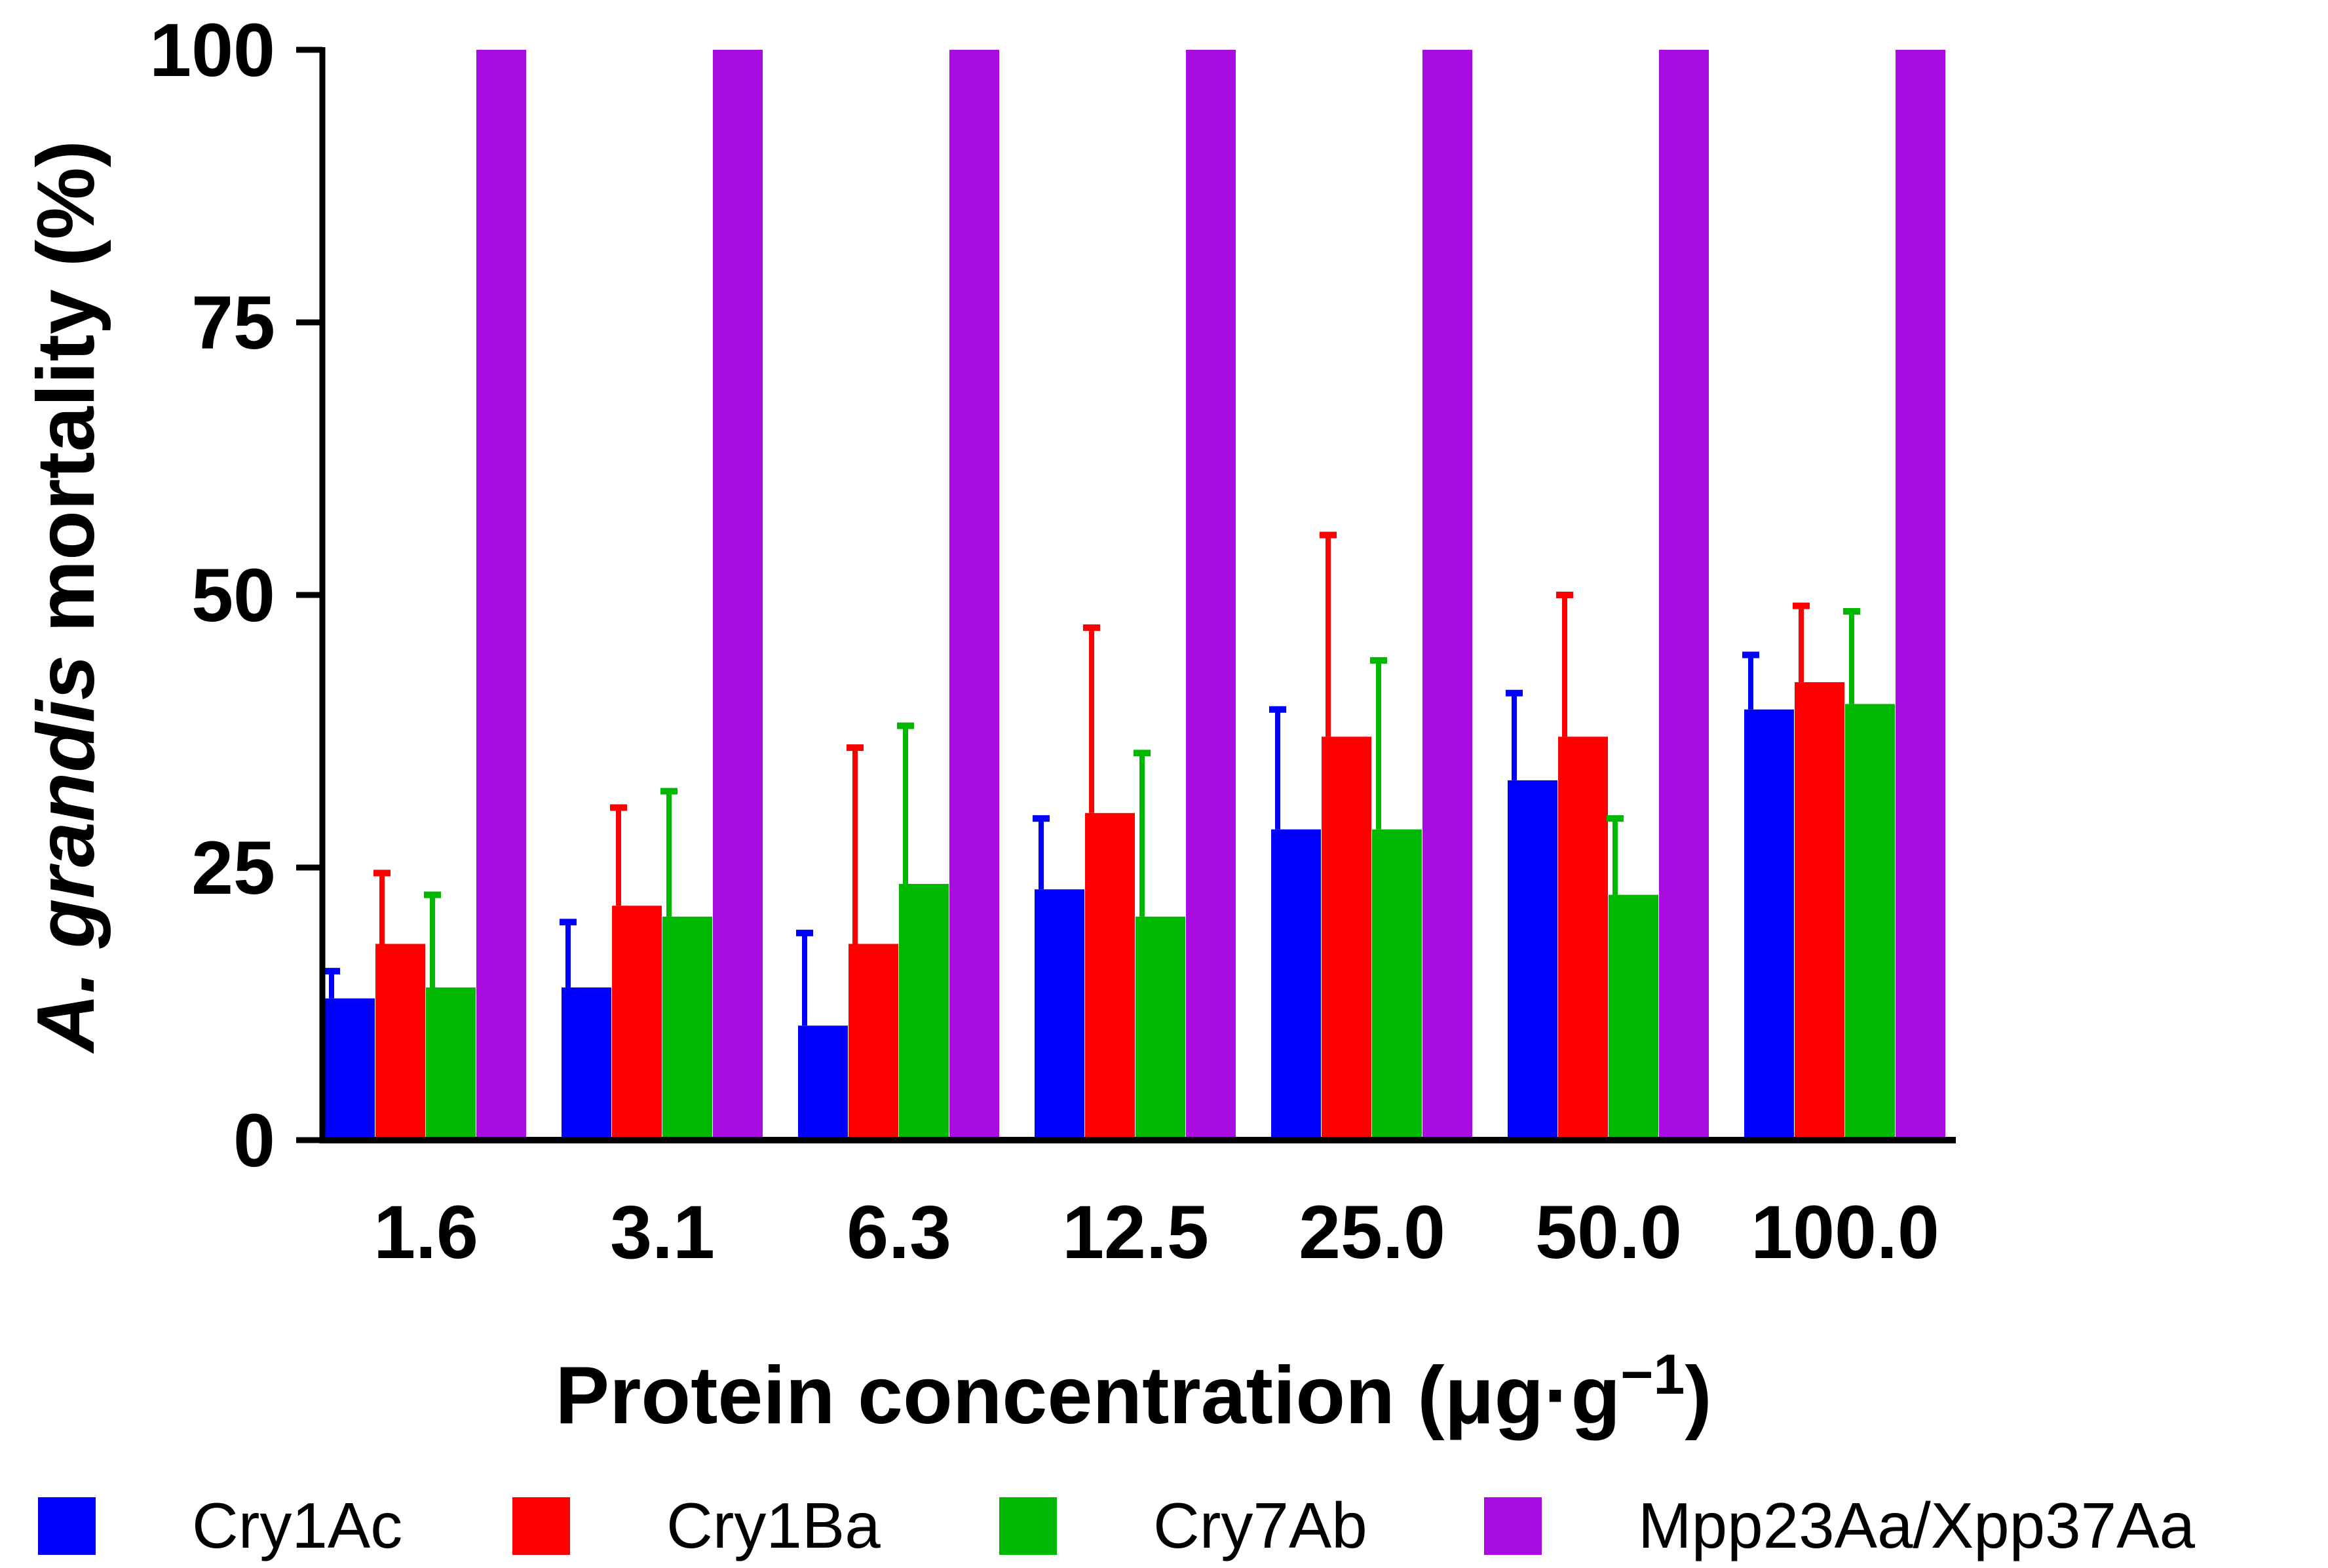  What do you see at coordinates (233, 868) in the screenshot?
I see `y-tick-label-25: 25` at bounding box center [233, 868].